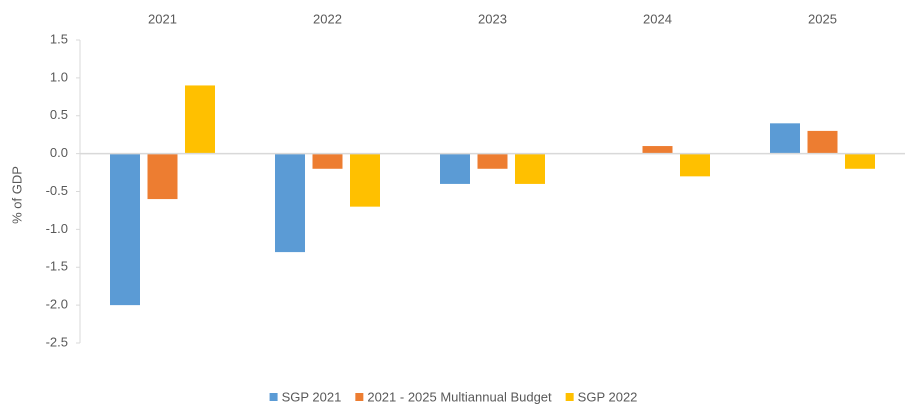 Image resolution: width=907 pixels, height=408 pixels. What do you see at coordinates (57, 341) in the screenshot?
I see `y-tick-label: -2.5` at bounding box center [57, 341].